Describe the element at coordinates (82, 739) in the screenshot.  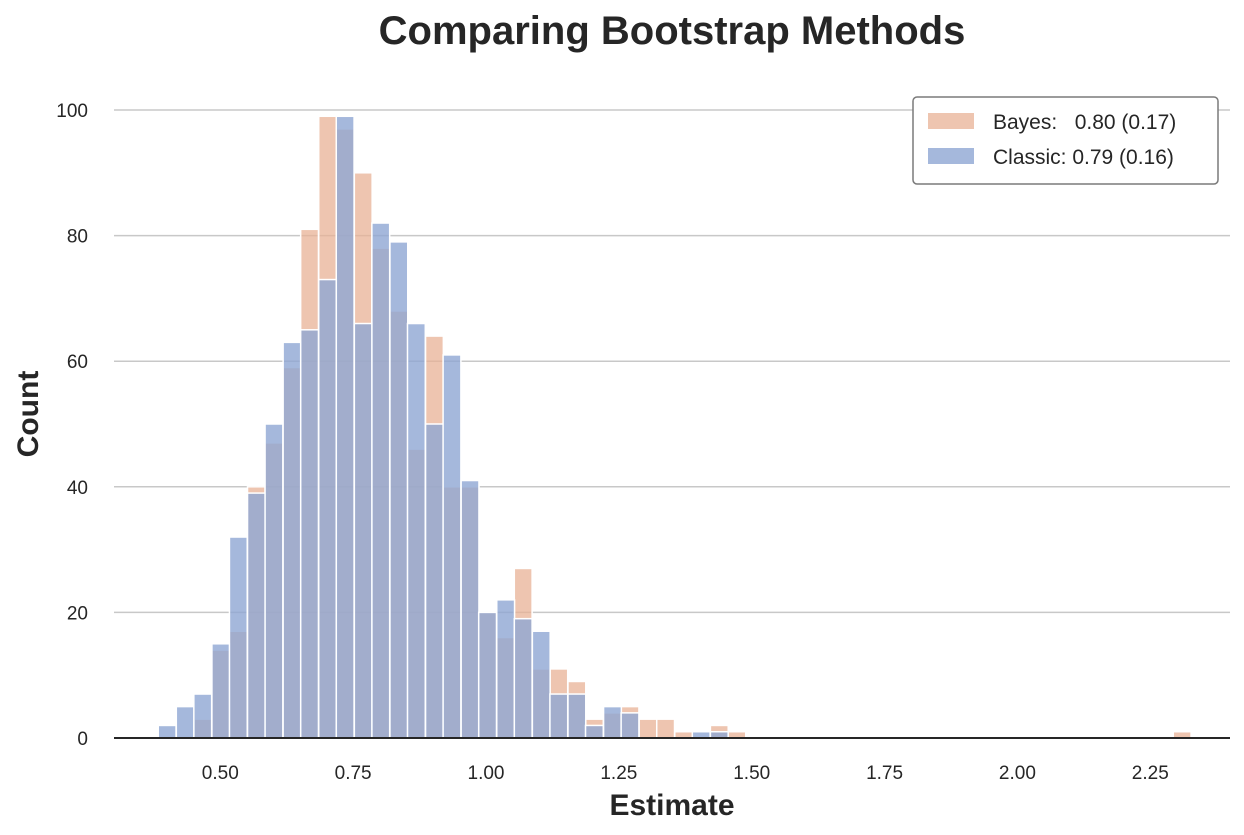
I see `y-tick-label: 0` at that location.